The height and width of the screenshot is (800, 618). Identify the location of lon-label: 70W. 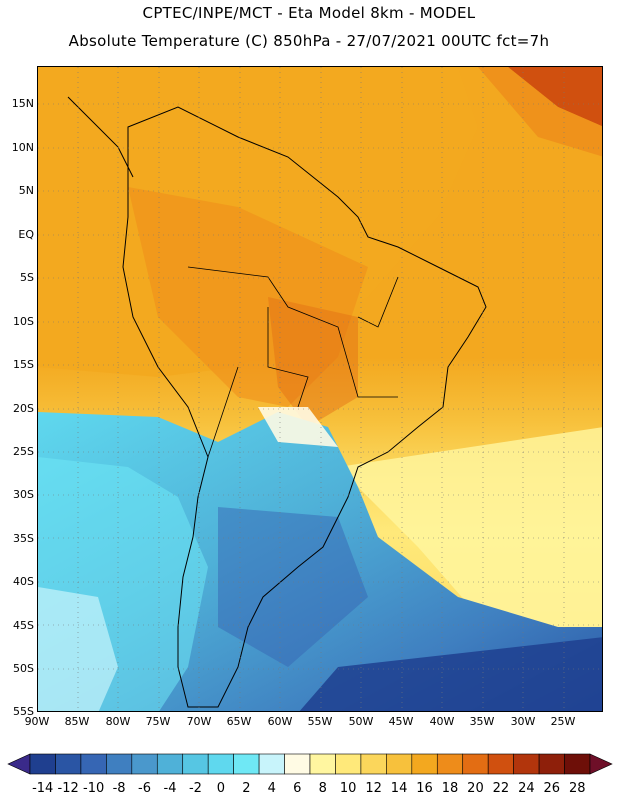
(199, 721).